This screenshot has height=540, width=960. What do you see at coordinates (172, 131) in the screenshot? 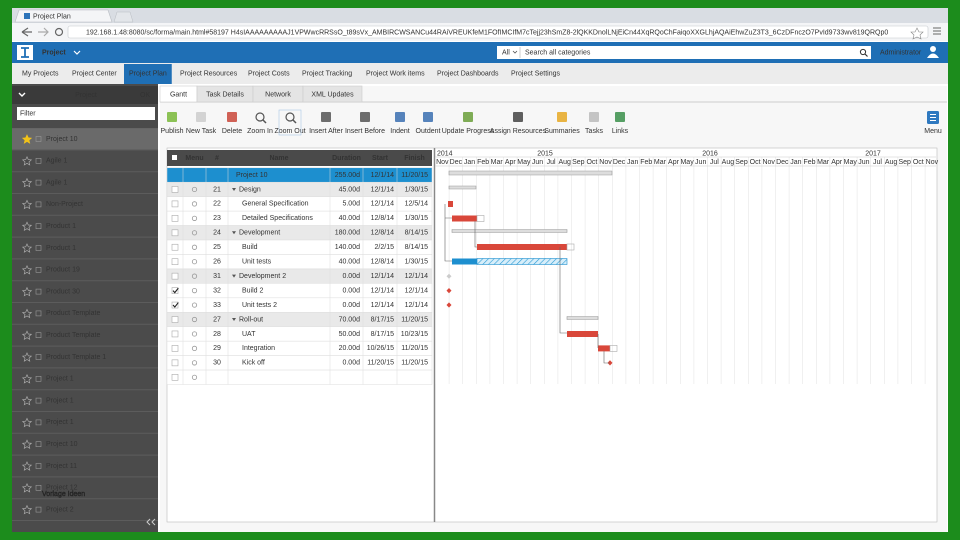
I see `tool-label: Publish` at bounding box center [172, 131].